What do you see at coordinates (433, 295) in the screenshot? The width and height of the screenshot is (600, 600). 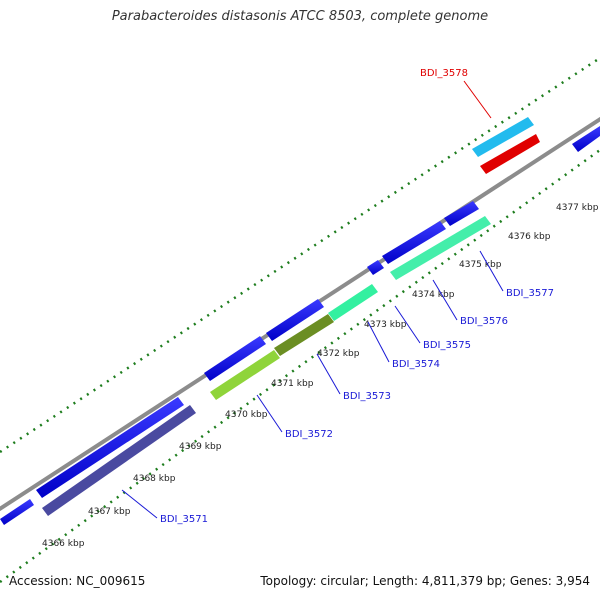 I see `scale-label: 4374 kbp` at bounding box center [433, 295].